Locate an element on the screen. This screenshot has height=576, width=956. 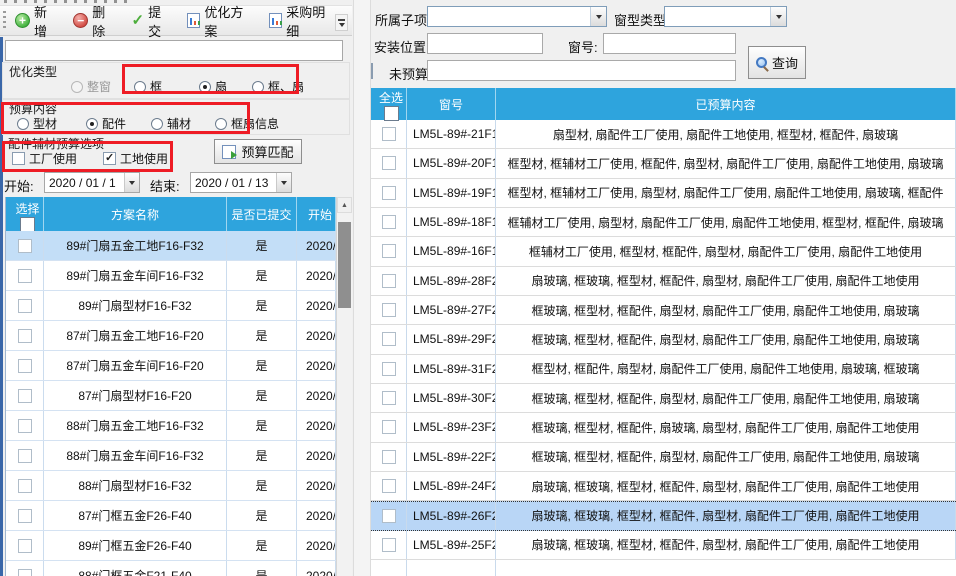
plan-table-row: 89#门框五金F26-F40 是 2020/0 is located at coordinates (171, 546).